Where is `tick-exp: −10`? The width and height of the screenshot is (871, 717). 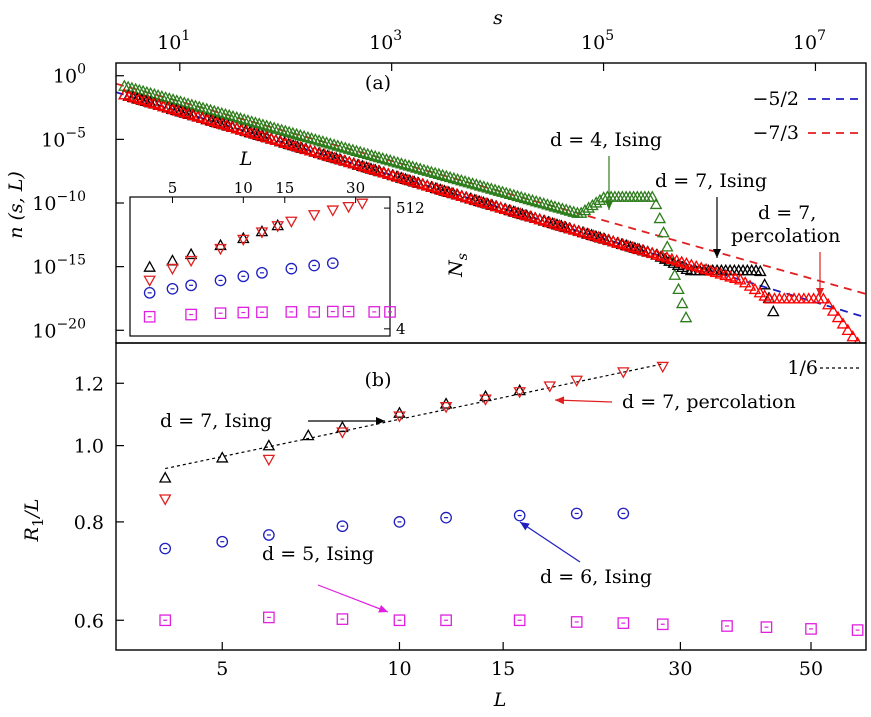 tick-exp: −10 is located at coordinates (71, 197).